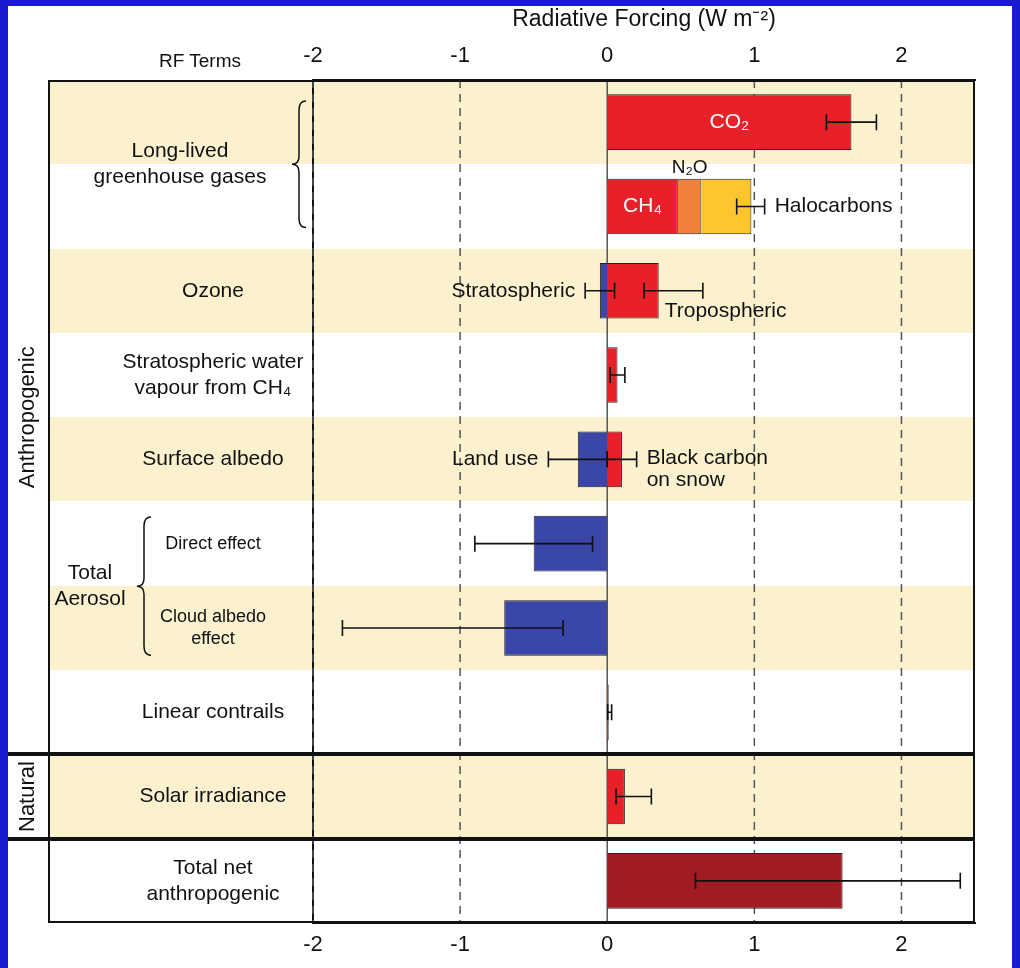  Describe the element at coordinates (213, 542) in the screenshot. I see `y-tick-label: Direct effect` at that location.